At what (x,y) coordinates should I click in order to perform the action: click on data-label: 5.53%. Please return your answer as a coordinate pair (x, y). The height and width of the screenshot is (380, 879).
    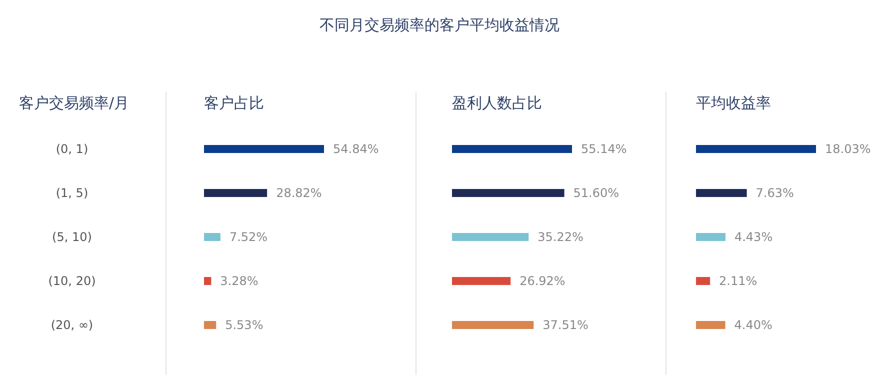
    Looking at the image, I should click on (244, 325).